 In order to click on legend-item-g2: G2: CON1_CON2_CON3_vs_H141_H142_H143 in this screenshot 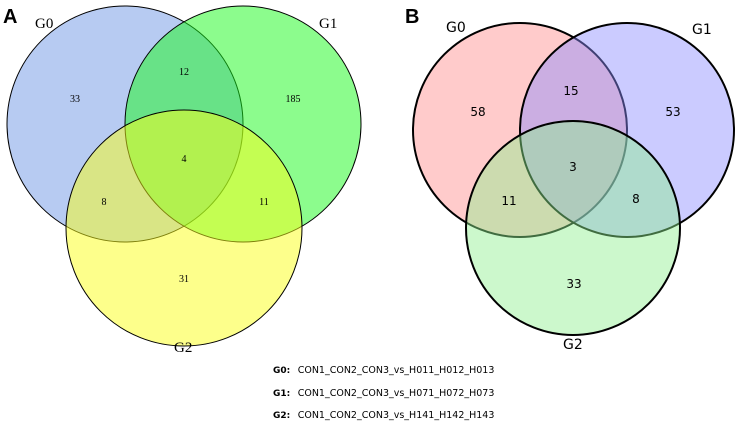, I will do `click(383, 413)`.